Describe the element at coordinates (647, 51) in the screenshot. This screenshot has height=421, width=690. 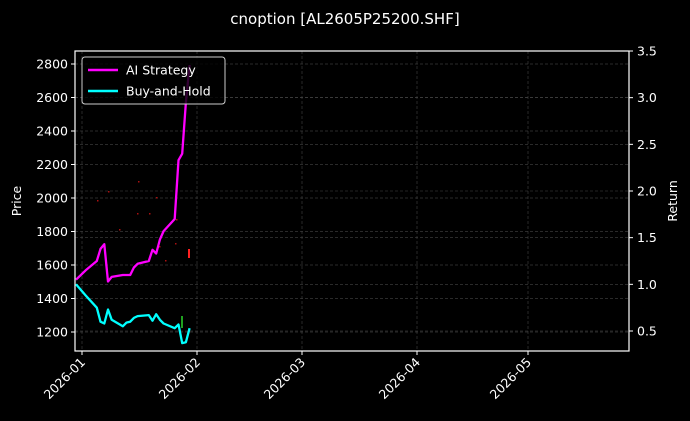
I see `y-tick-label-right: 3.5` at that location.